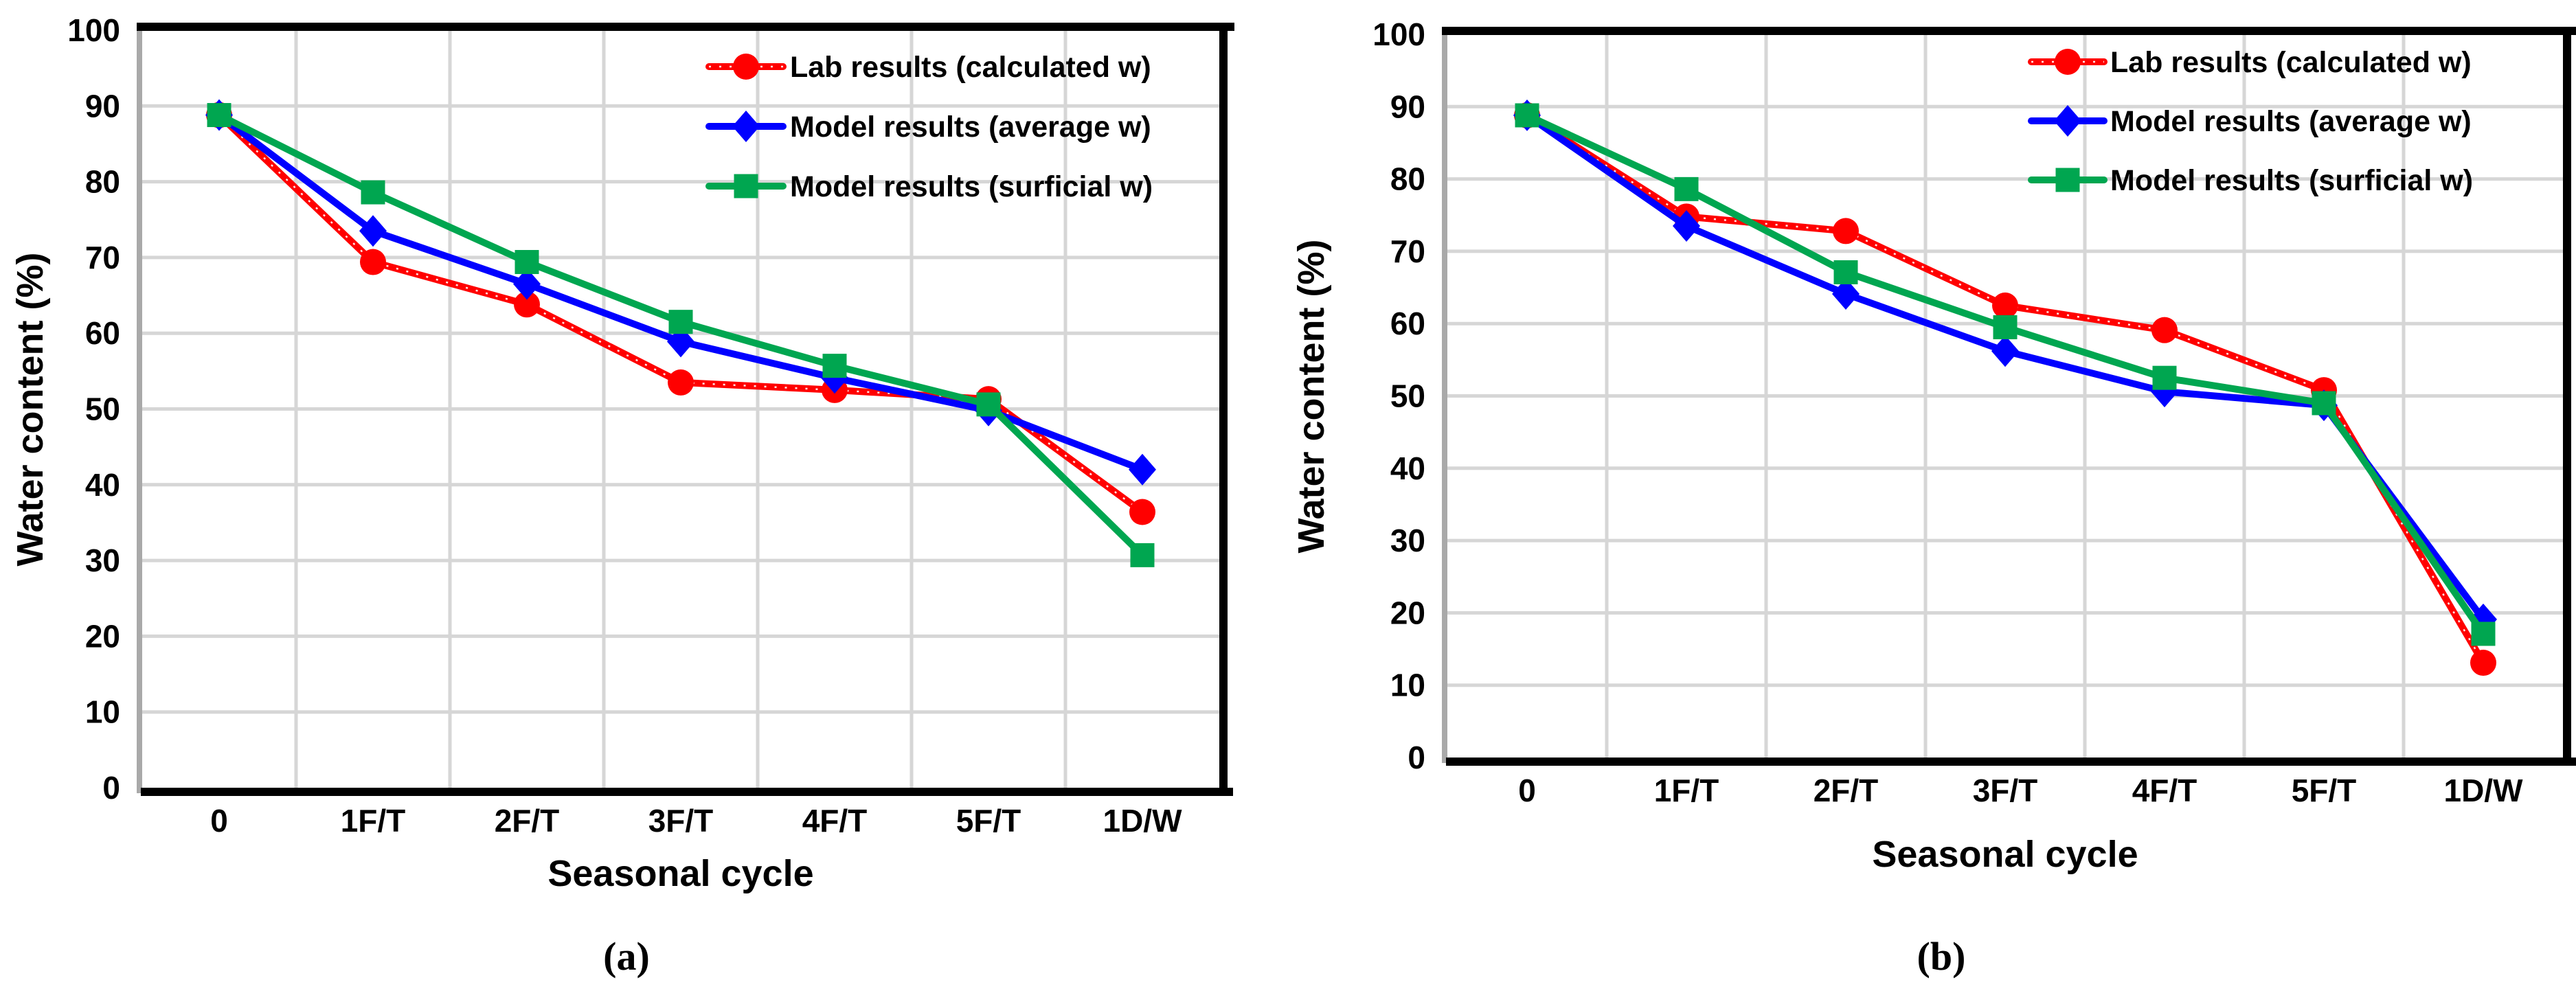 Image resolution: width=2576 pixels, height=1002 pixels. Describe the element at coordinates (626, 956) in the screenshot. I see `panel-caption-a: (a)` at that location.